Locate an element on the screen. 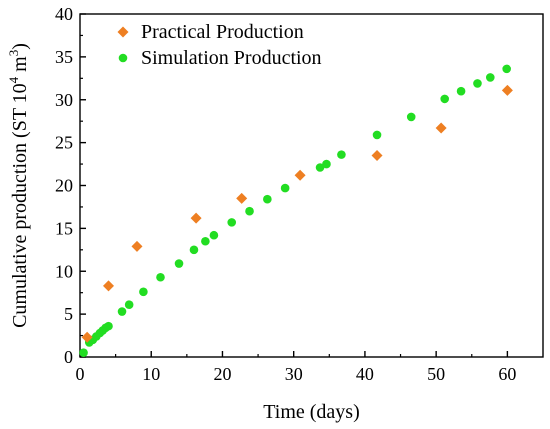 This screenshot has height=429, width=550. y-tick-label: 40 is located at coordinates (64, 14).